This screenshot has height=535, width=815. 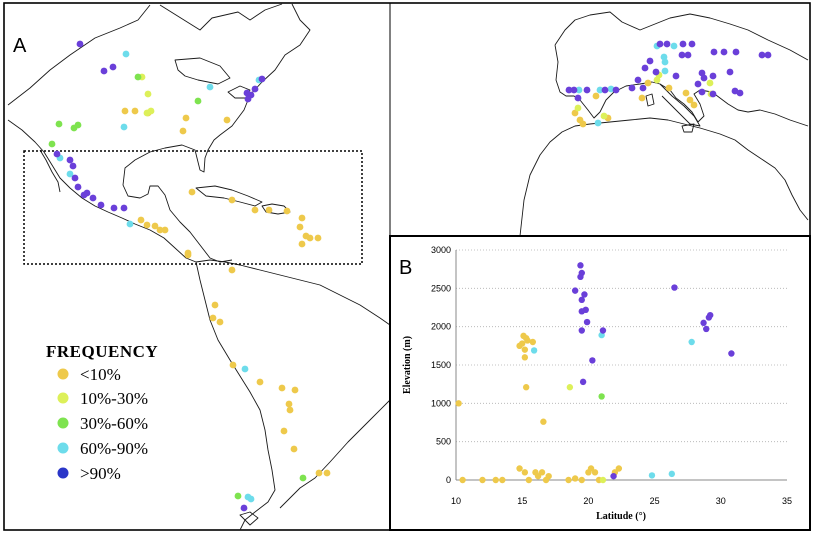 I want to click on y-tick-label: 1500, so click(x=441, y=365).